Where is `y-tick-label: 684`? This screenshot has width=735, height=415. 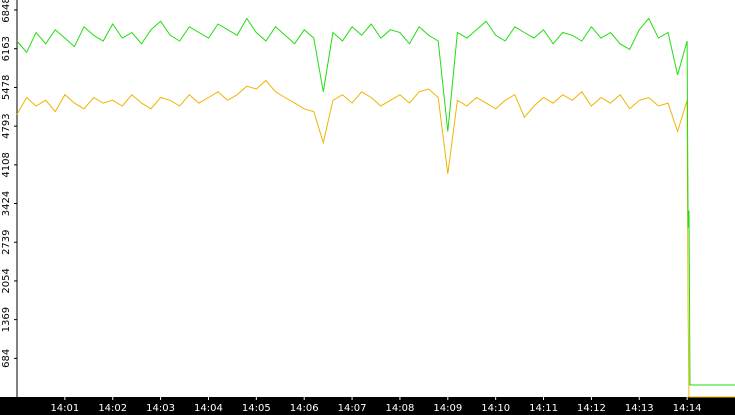 y-tick-label: 684 is located at coordinates (6, 358).